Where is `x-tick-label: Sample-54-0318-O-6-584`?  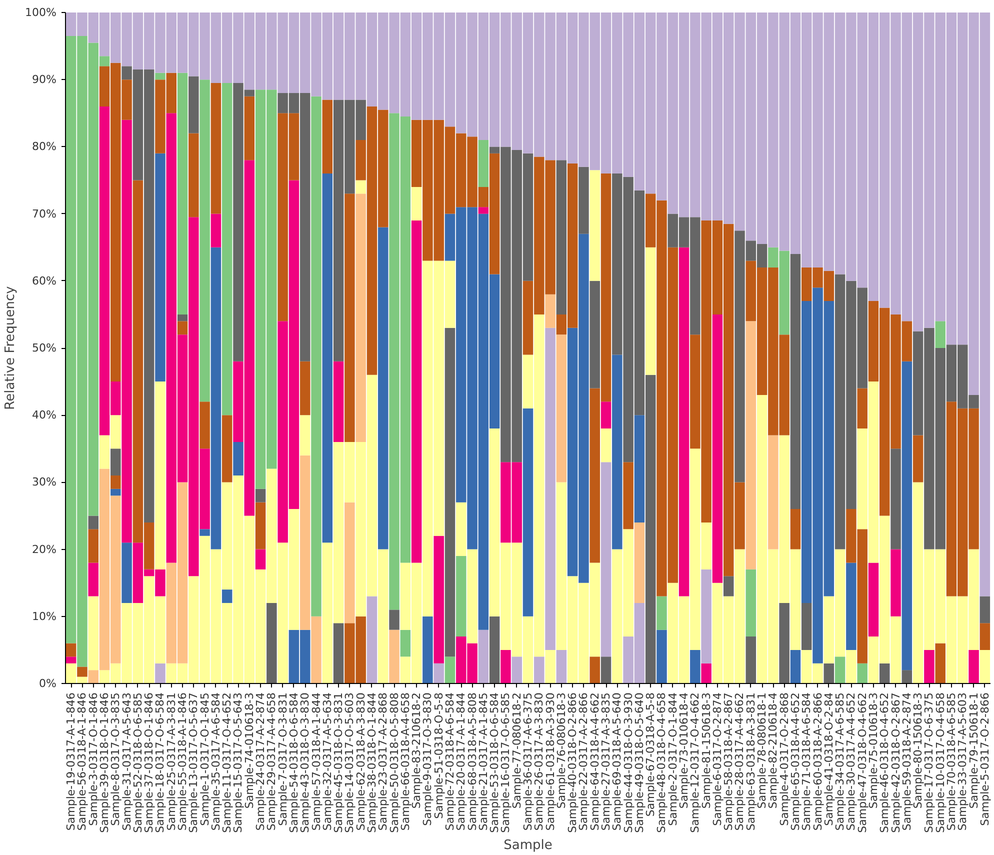 x-tick-label: Sample-54-0318-O-6-584 is located at coordinates (293, 762).